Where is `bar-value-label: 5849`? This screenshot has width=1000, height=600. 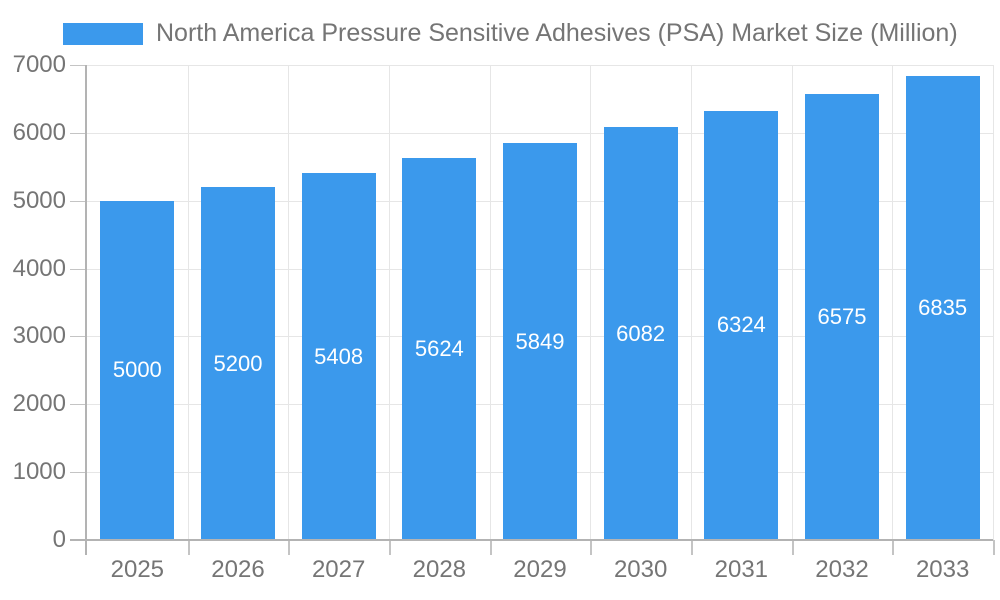
bar-value-label: 5849 is located at coordinates (540, 341).